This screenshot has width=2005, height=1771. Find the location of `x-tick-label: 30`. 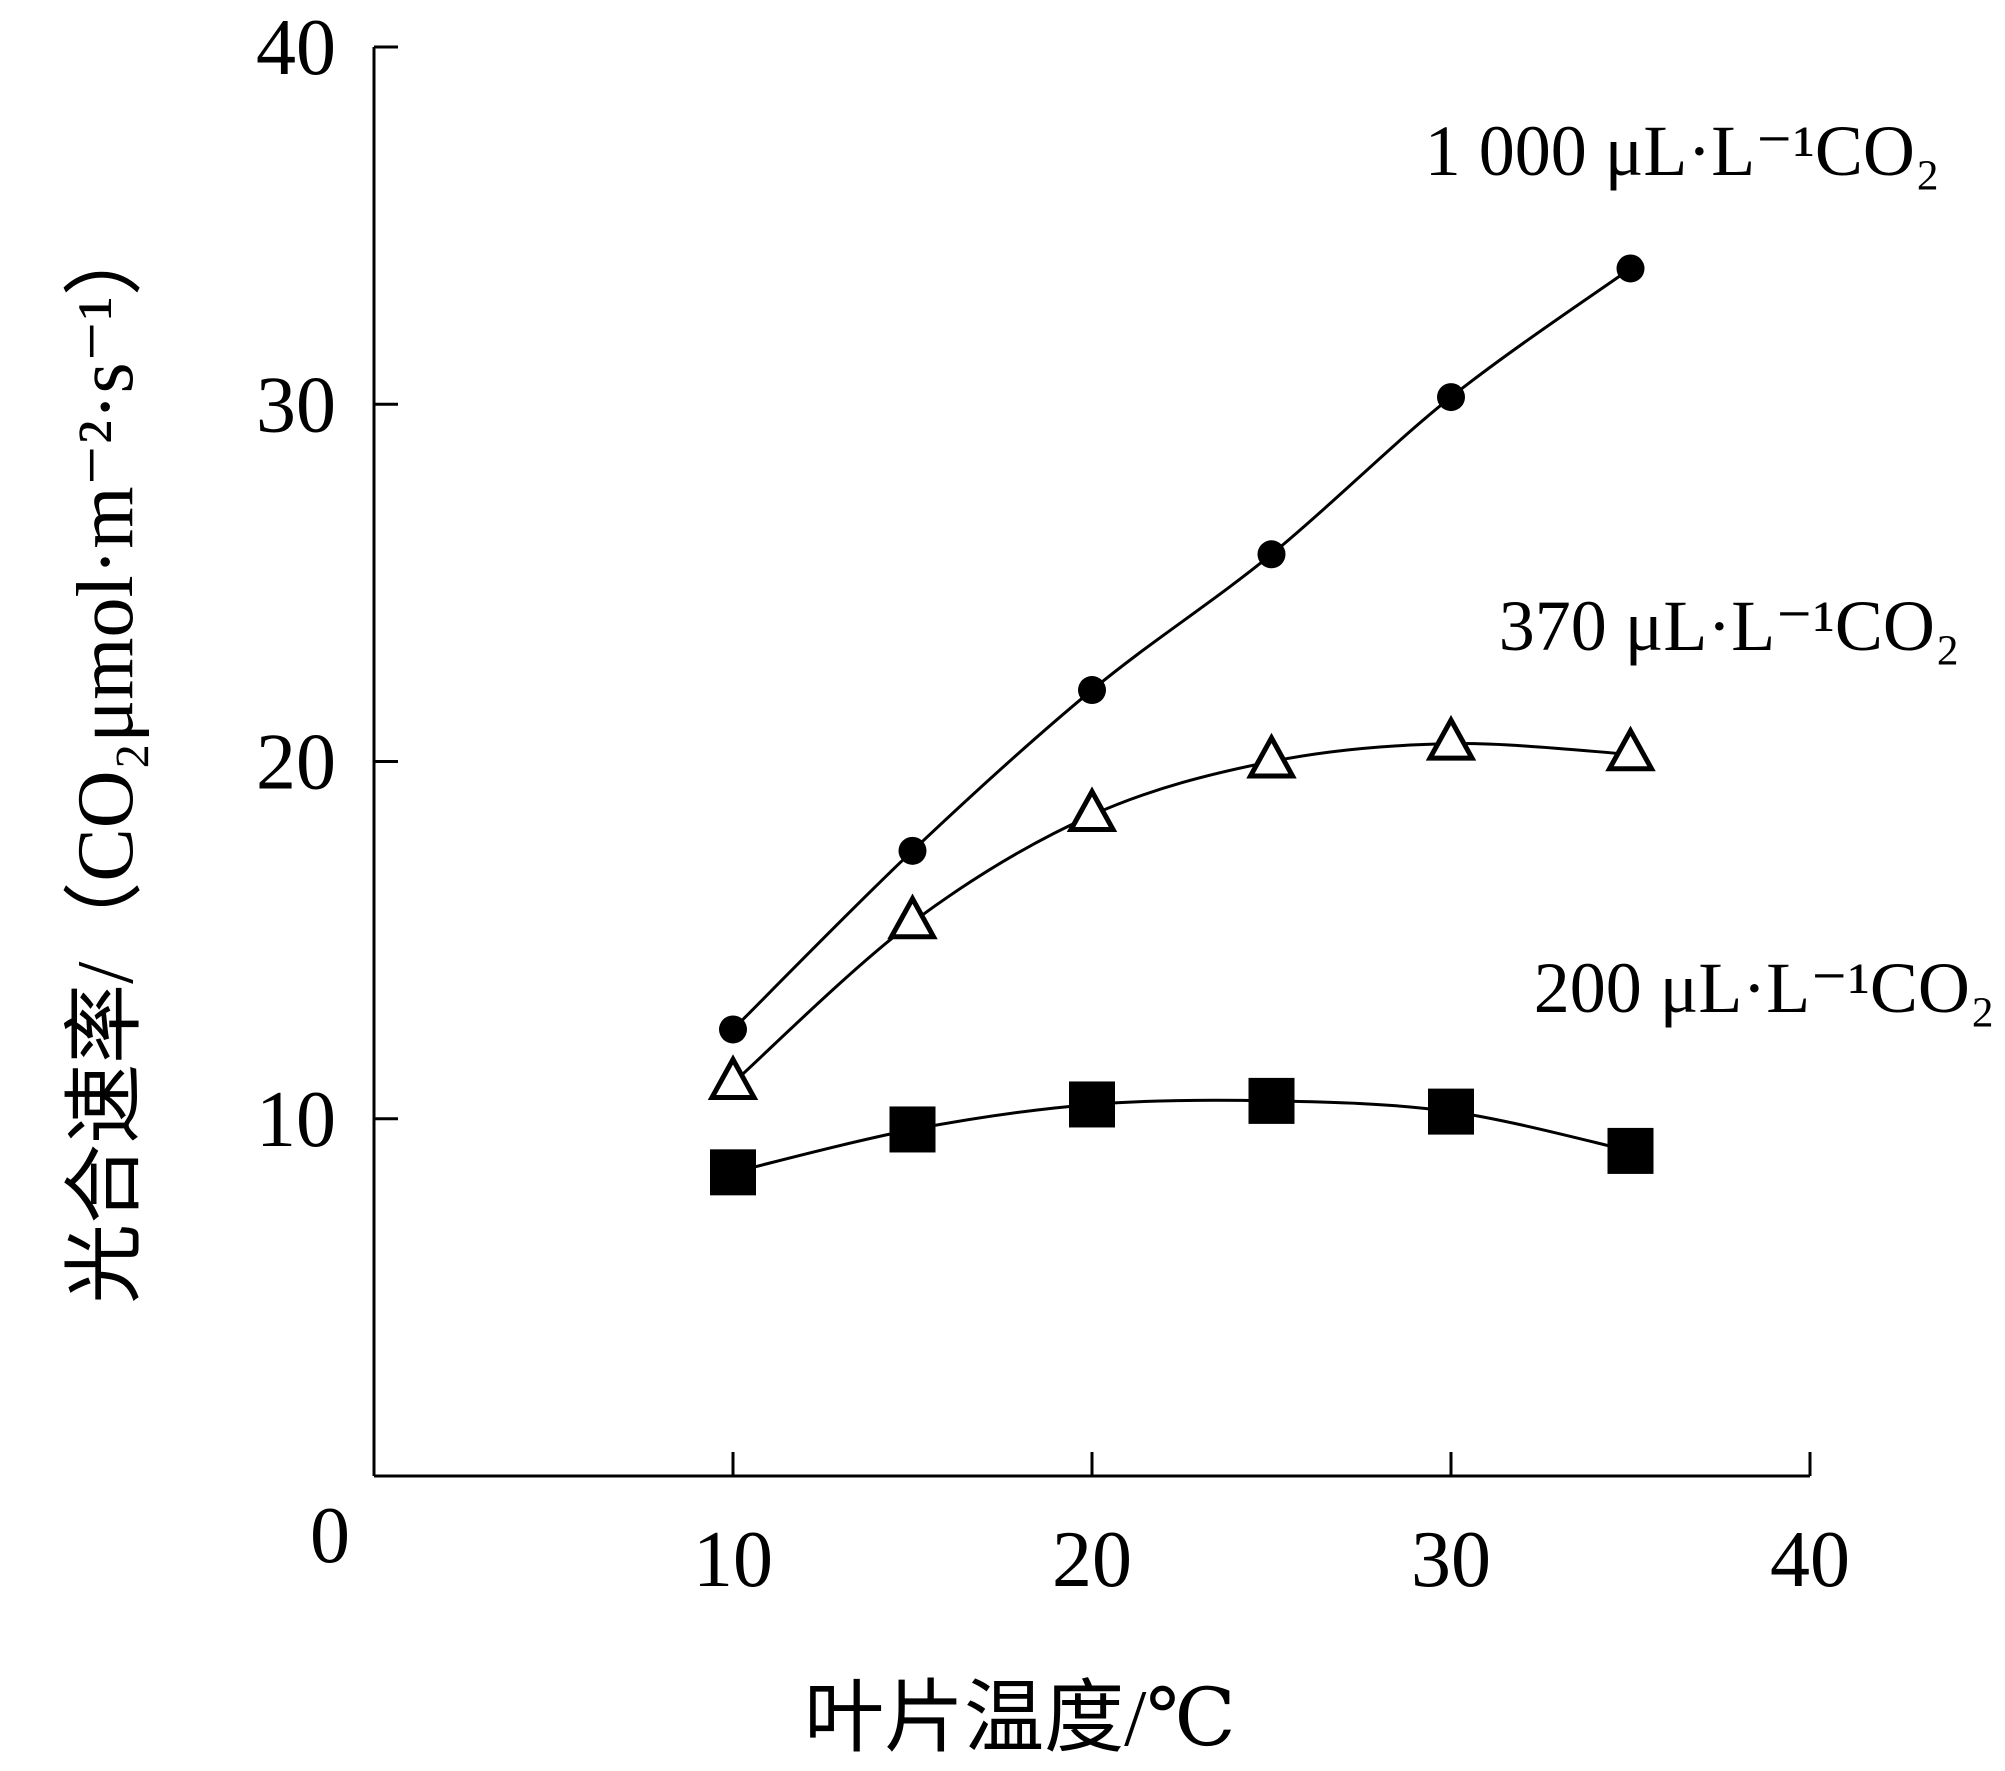

x-tick-label: 30 is located at coordinates (1451, 1560).